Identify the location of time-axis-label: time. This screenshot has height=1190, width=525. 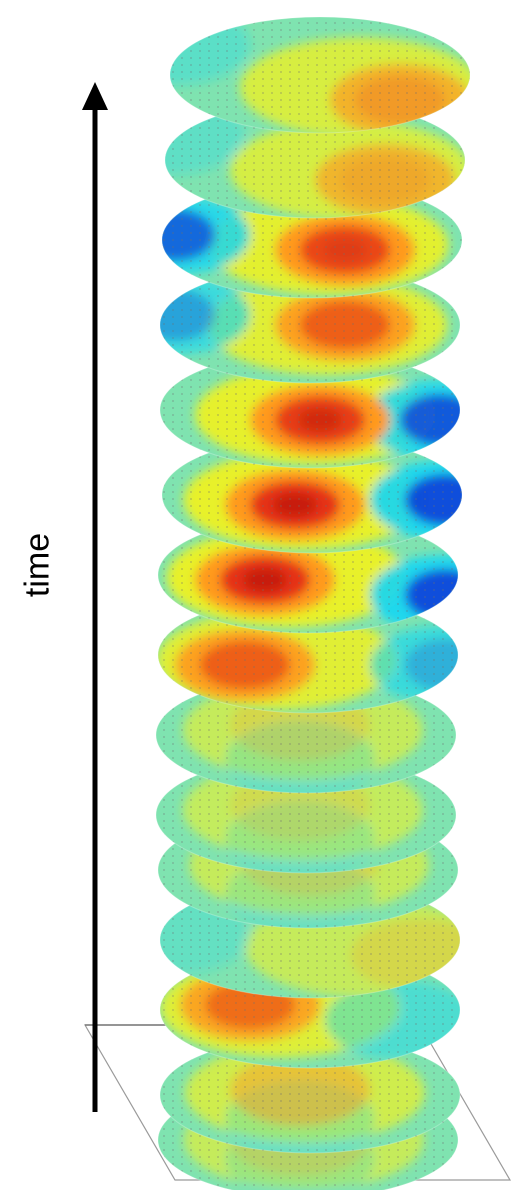
(37, 565).